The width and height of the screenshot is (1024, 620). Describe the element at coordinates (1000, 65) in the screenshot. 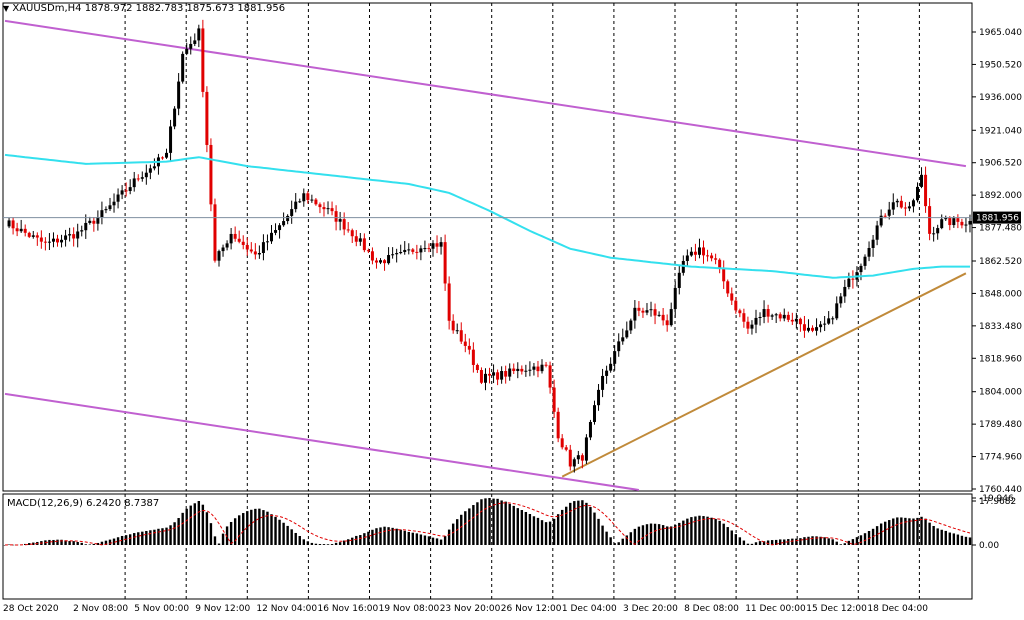

I see `price-axis-label: 1950.520` at that location.